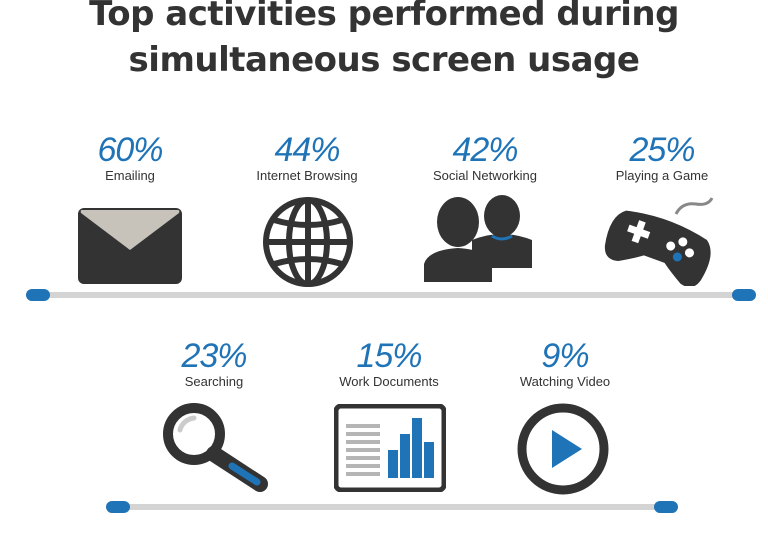  I want to click on stat-playing-a-game: 25% Playing a Game, so click(662, 158).